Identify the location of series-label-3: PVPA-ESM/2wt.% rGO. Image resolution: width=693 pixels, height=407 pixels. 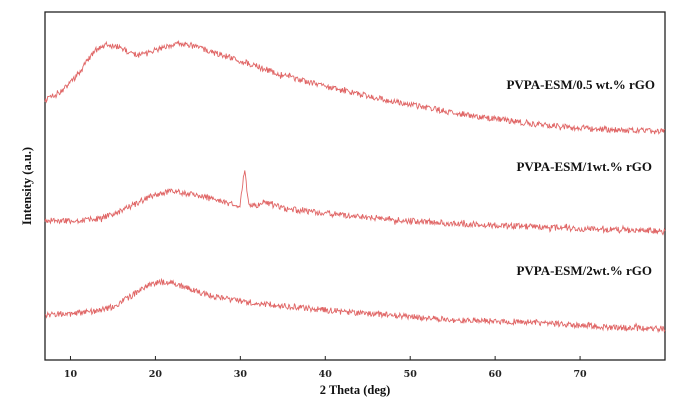
(584, 270).